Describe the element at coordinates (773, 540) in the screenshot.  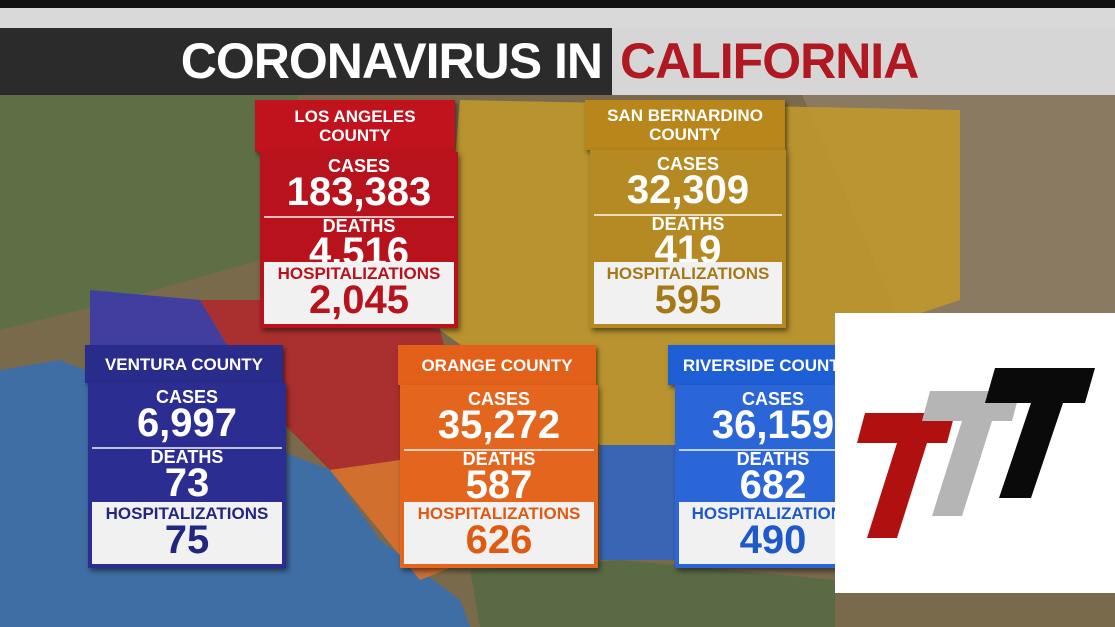
I see `hospitalizations-value: 490` at that location.